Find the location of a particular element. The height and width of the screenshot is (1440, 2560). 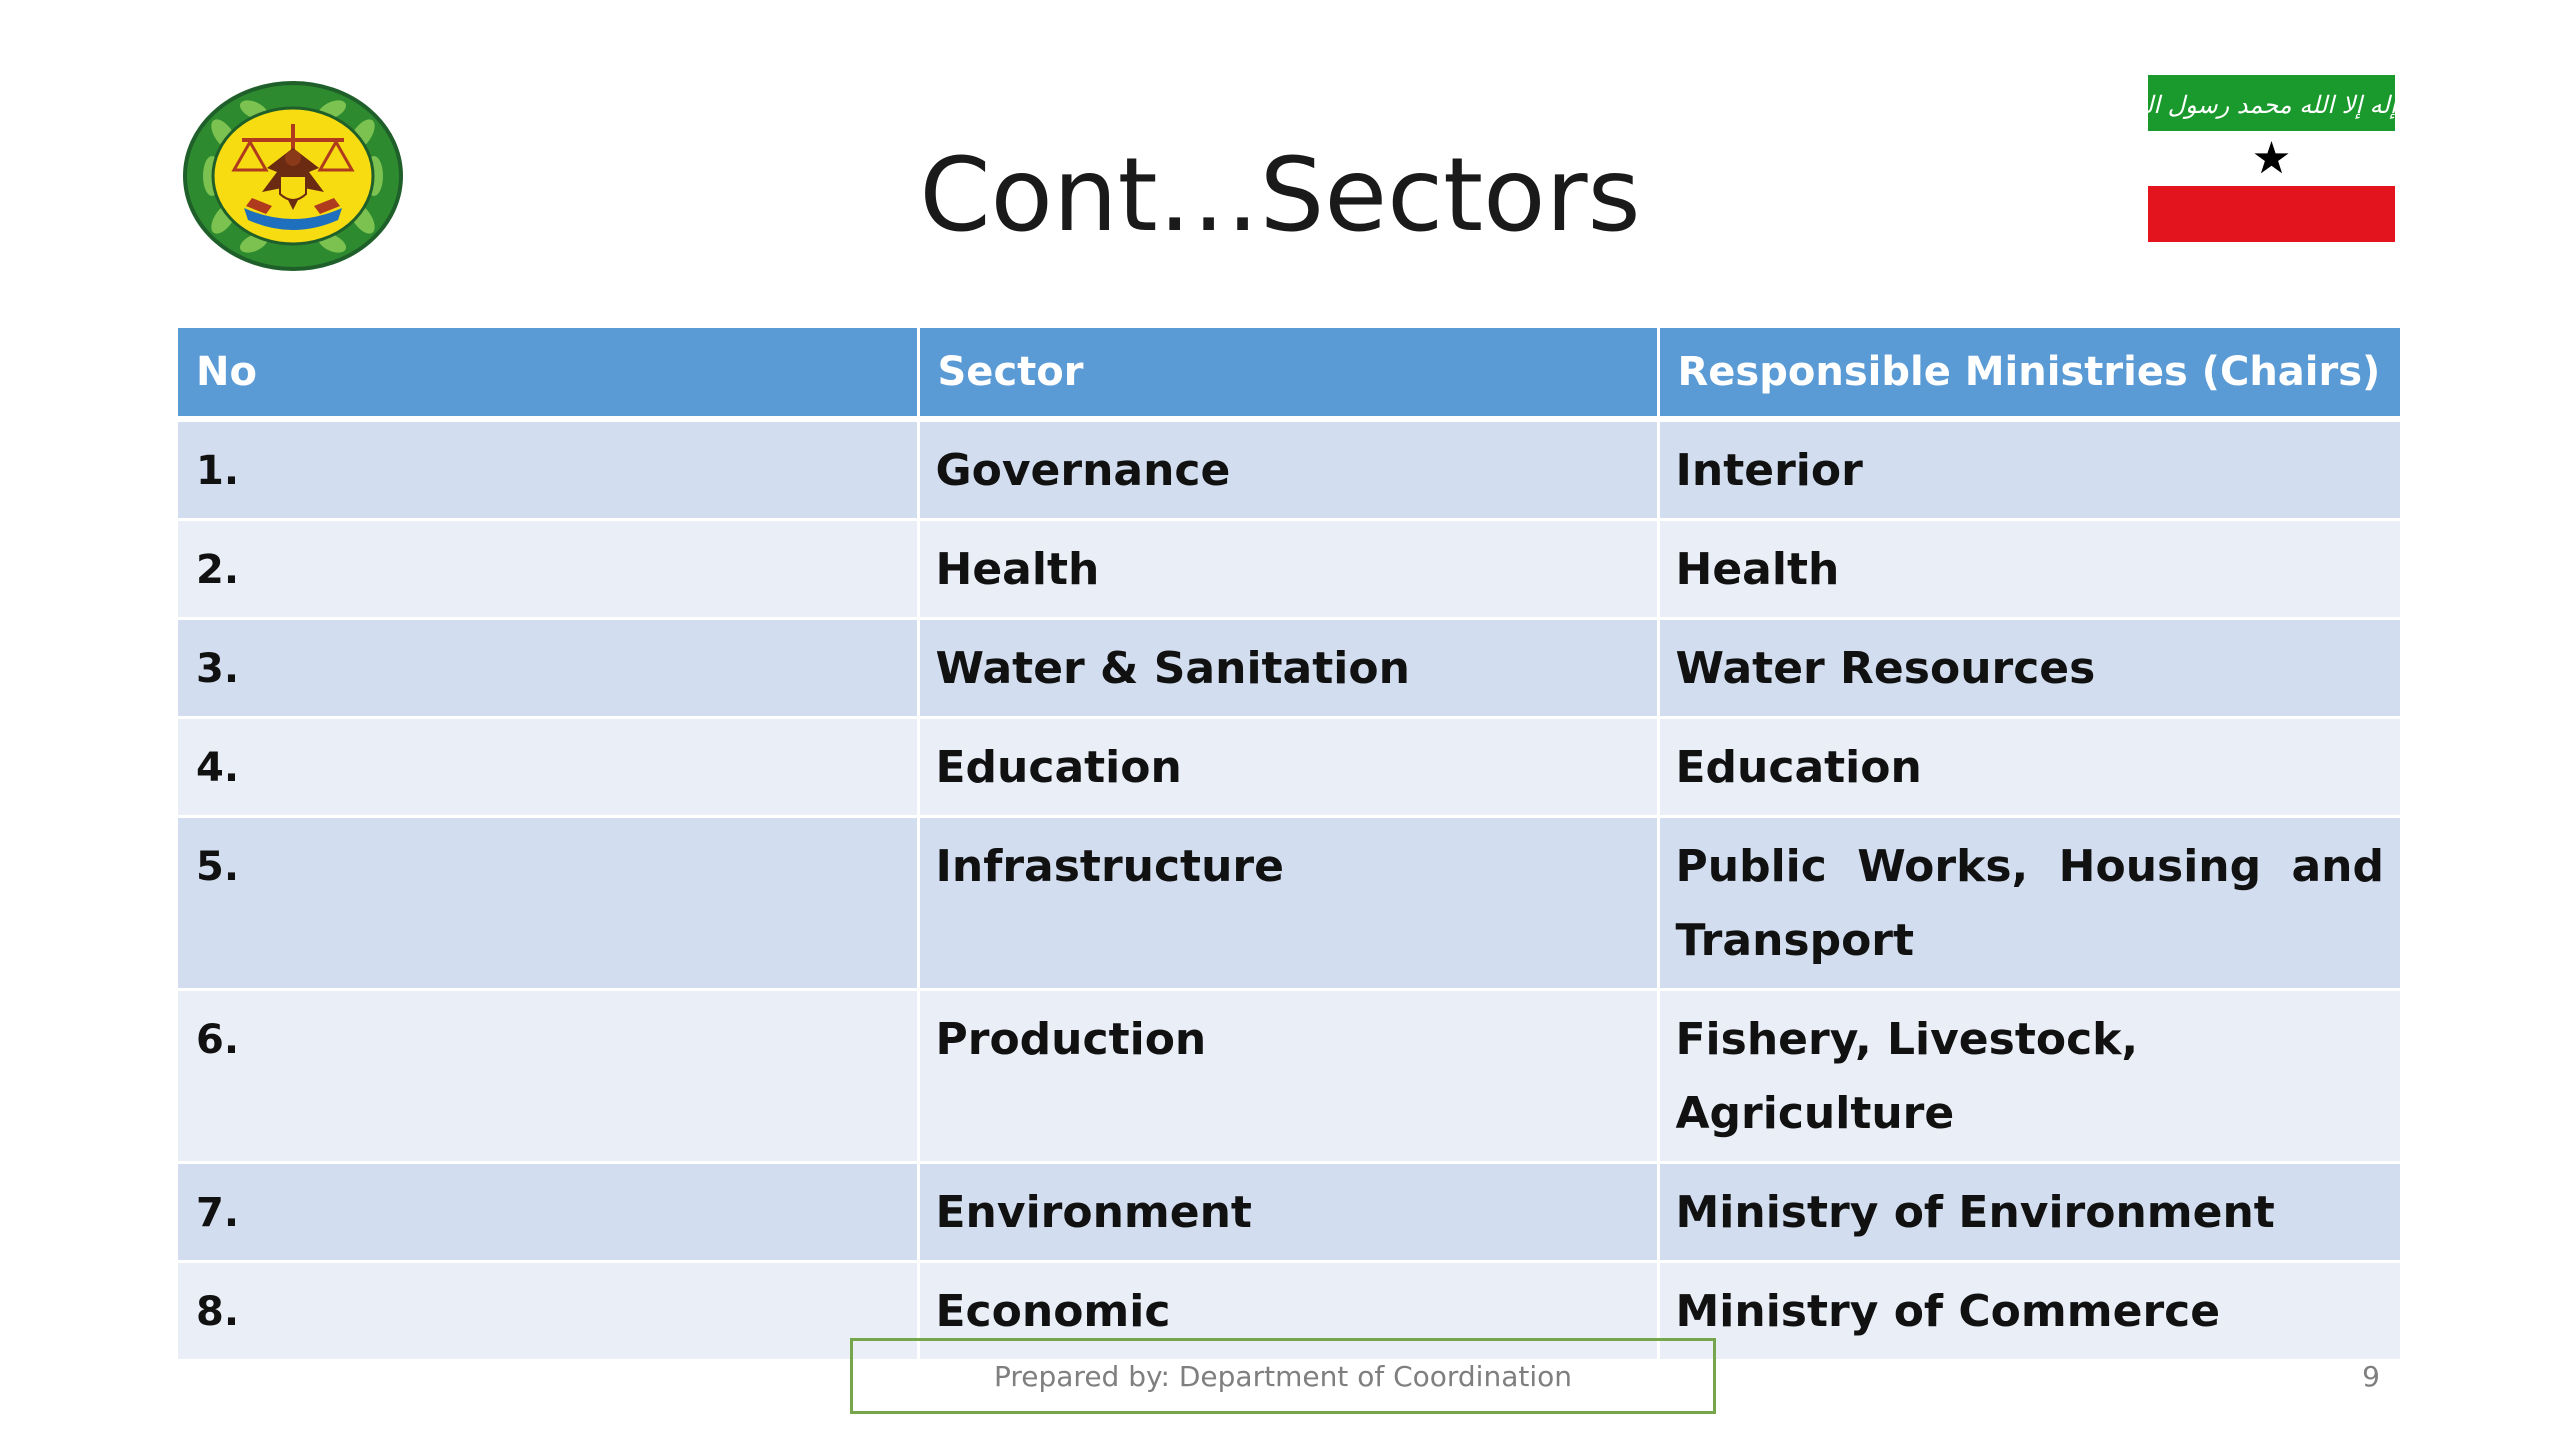

star-icon is located at coordinates (2271, 157).